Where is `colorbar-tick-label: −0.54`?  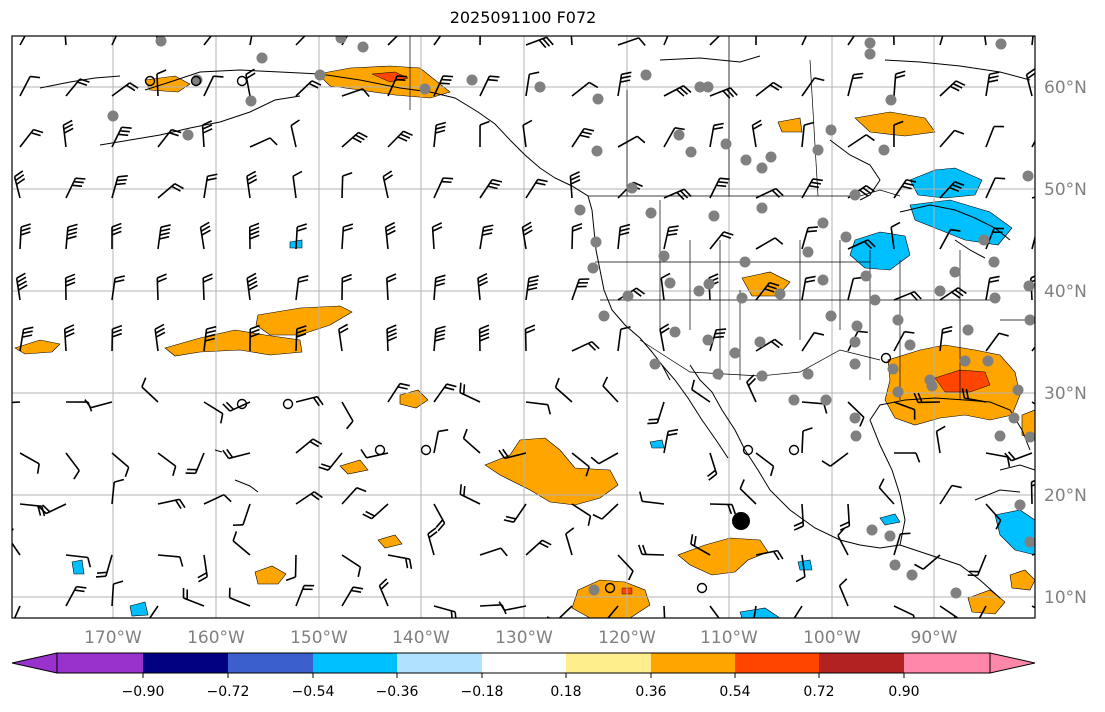 colorbar-tick-label: −0.54 is located at coordinates (313, 692).